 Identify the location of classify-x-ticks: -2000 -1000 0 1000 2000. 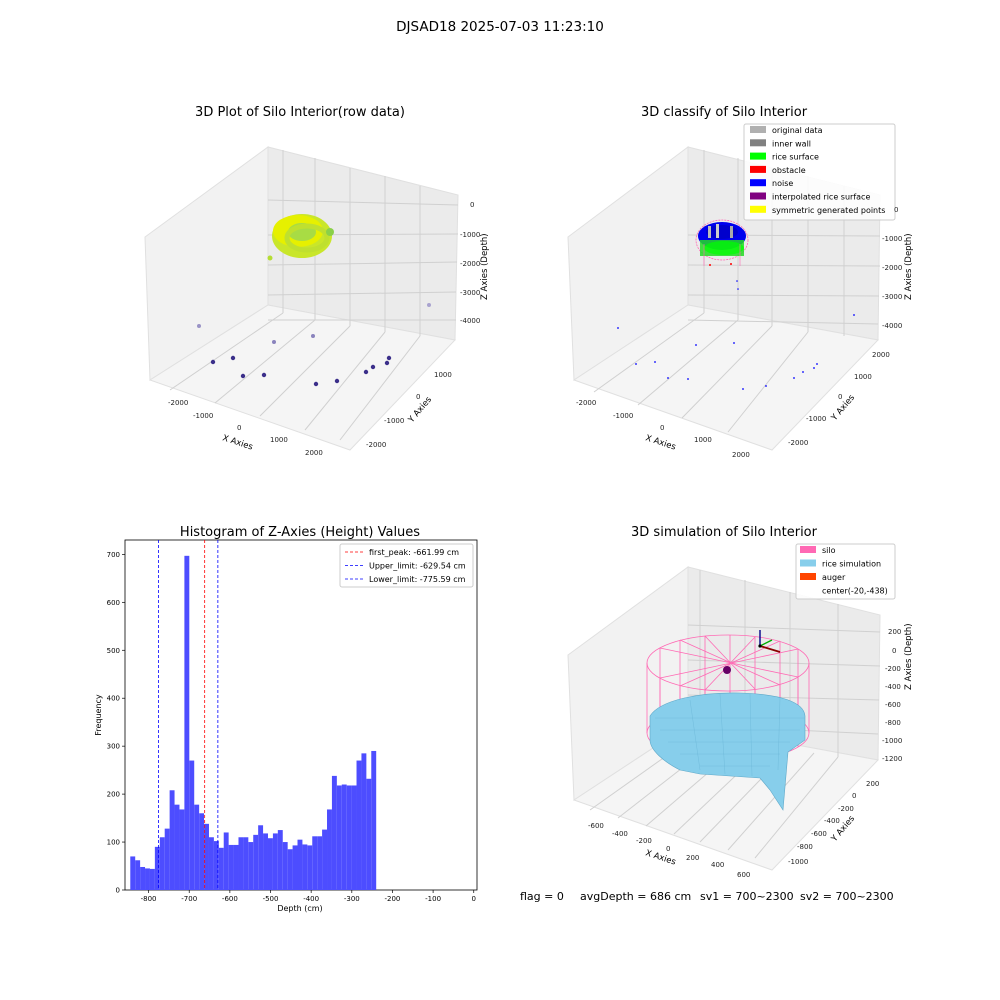
(663, 429).